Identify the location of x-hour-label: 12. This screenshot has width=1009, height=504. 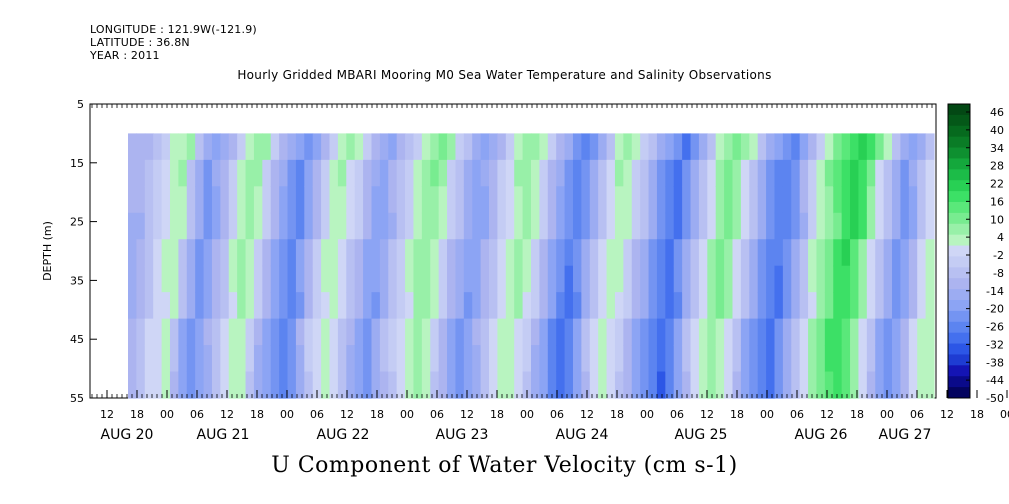
(947, 414).